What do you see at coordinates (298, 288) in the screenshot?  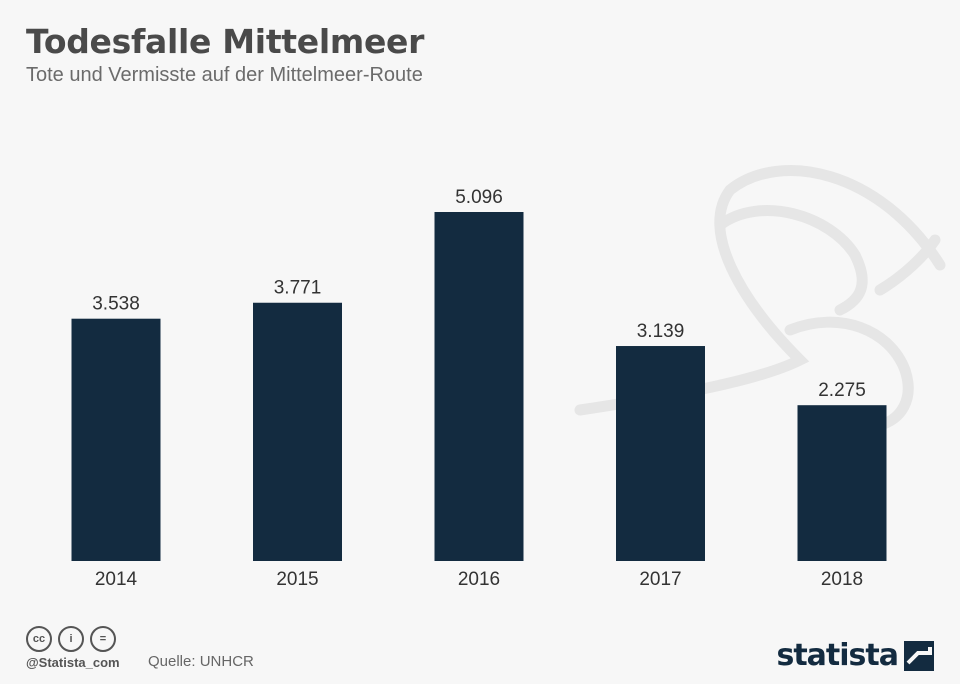 I see `value-label-2015: 3.771` at bounding box center [298, 288].